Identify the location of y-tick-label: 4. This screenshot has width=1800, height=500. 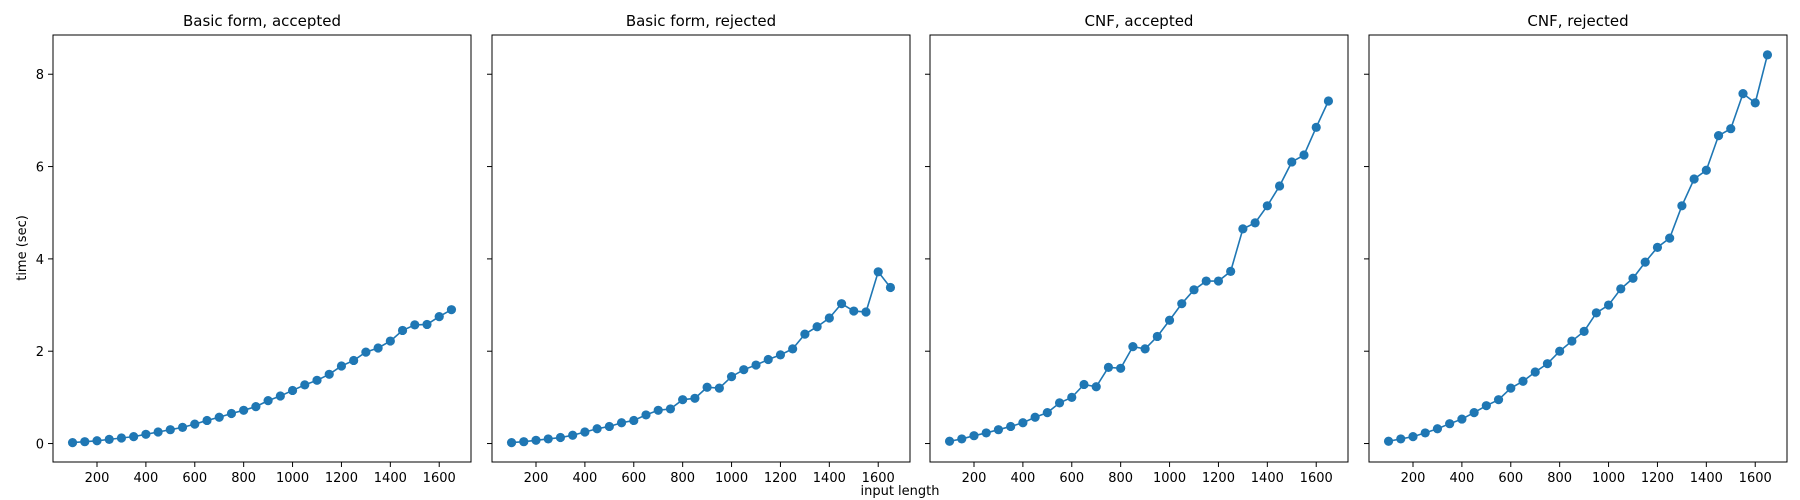
(40, 260).